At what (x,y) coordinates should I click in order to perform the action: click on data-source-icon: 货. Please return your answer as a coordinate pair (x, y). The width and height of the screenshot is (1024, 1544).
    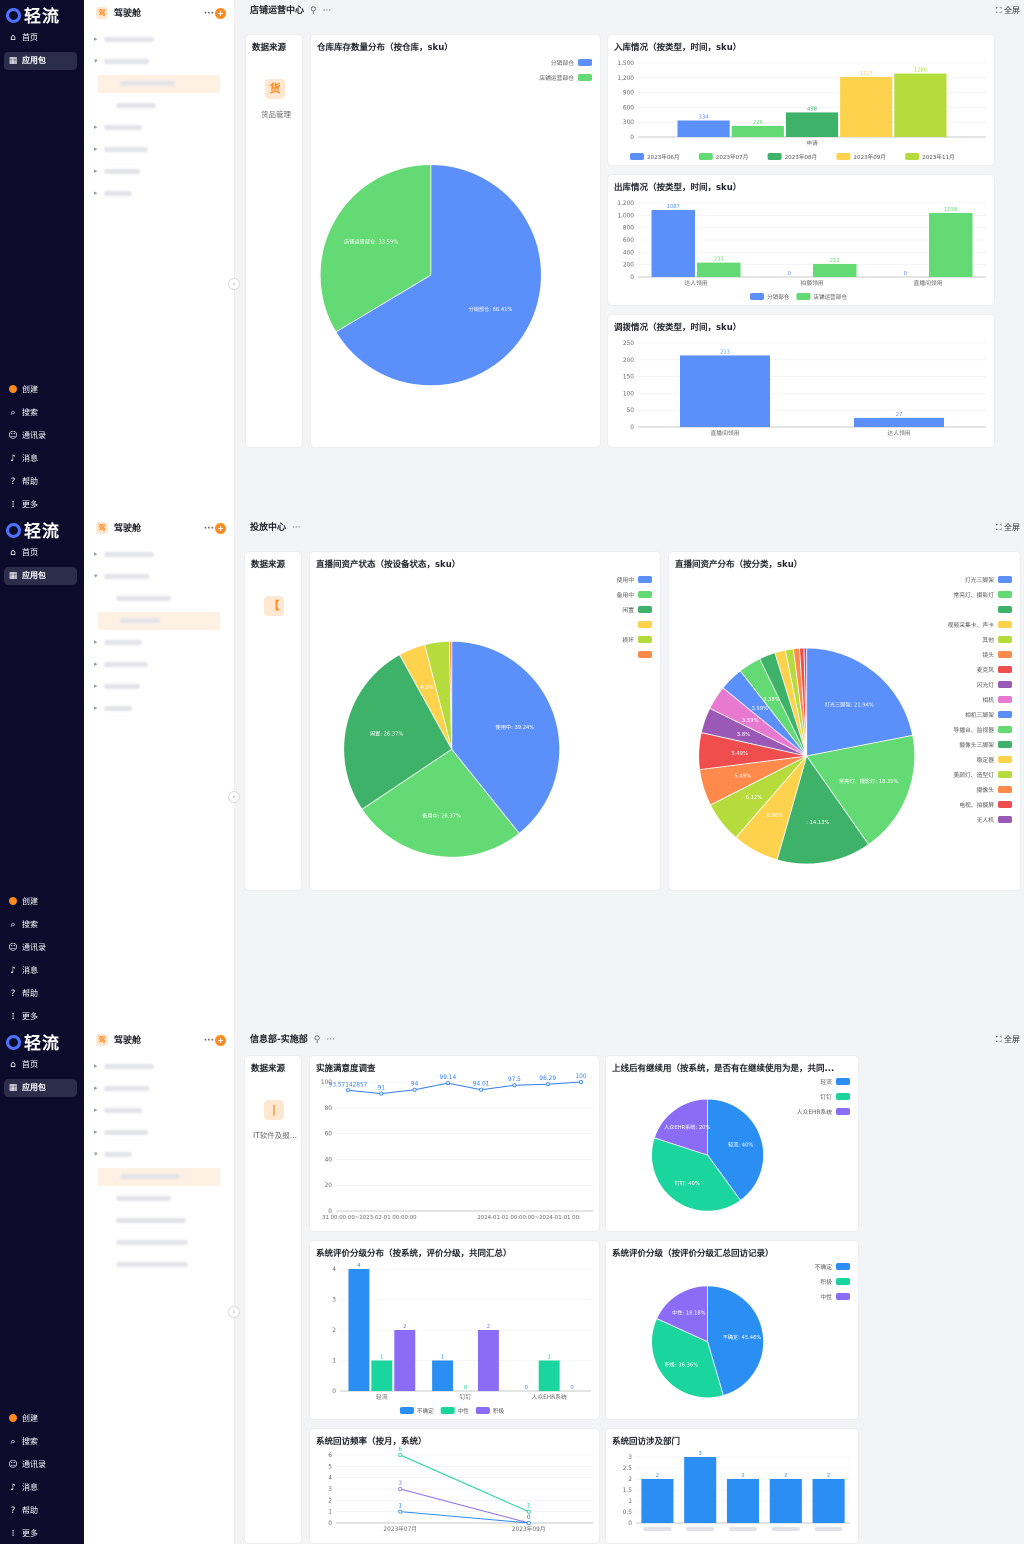
    Looking at the image, I should click on (275, 89).